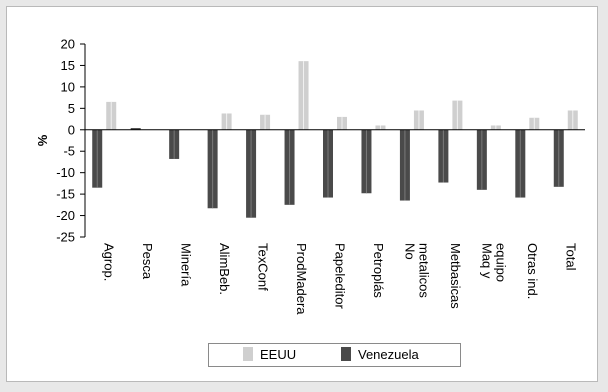  Describe the element at coordinates (69, 151) in the screenshot. I see `y-tick-label: -5` at that location.